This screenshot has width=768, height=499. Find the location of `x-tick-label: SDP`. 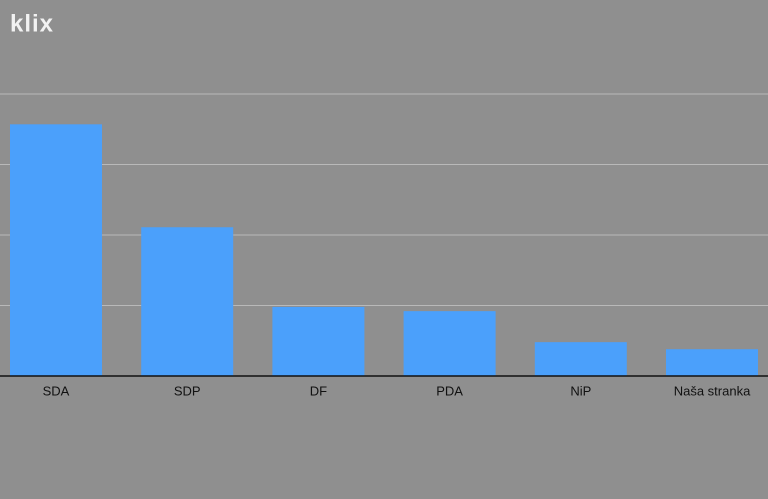

x-tick-label: SDP is located at coordinates (187, 390).